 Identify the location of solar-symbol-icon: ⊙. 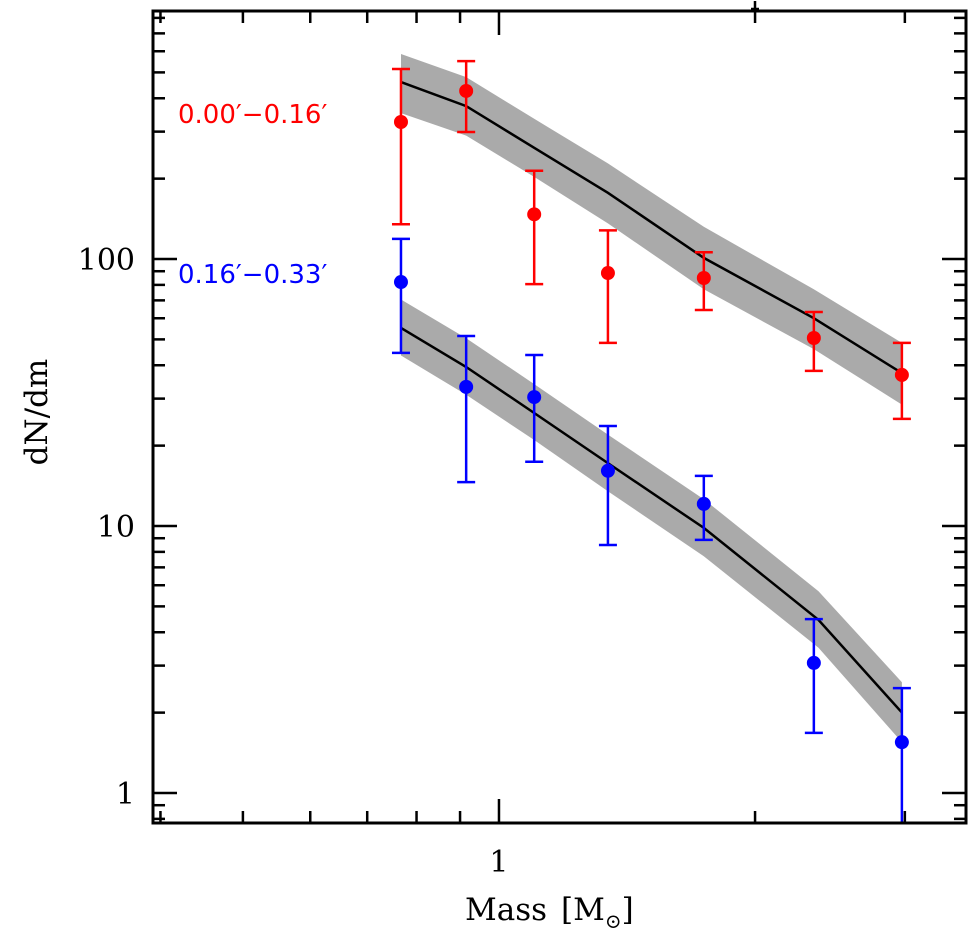
(613, 921).